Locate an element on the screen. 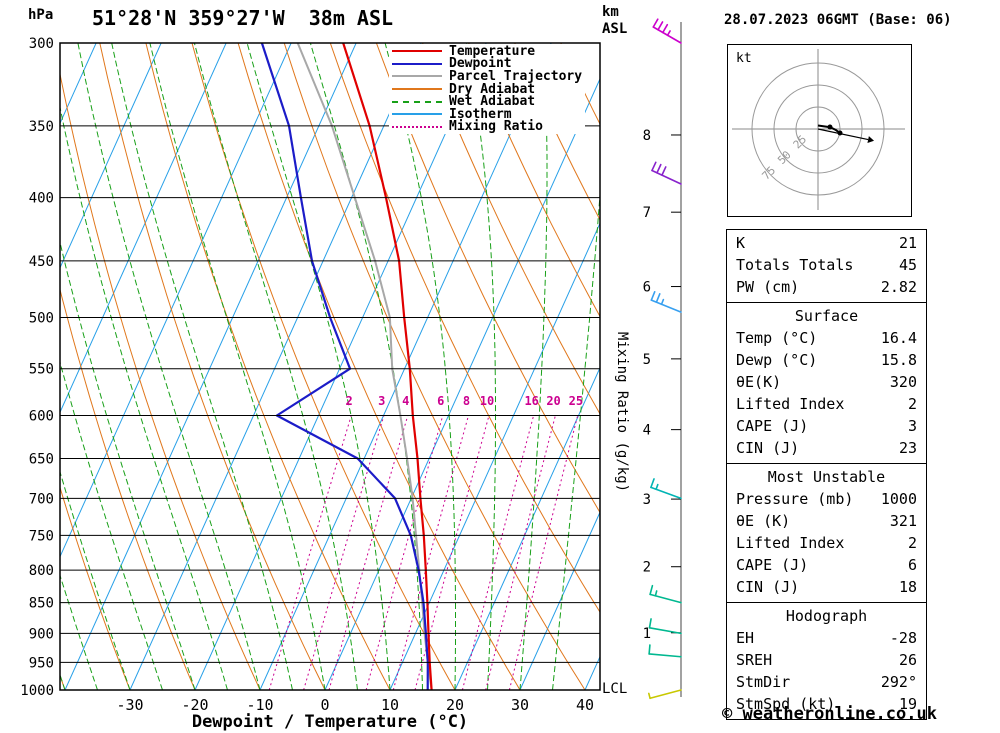 This screenshot has width=1000, height=733. pressure-tick-label: 600 is located at coordinates (41, 416).